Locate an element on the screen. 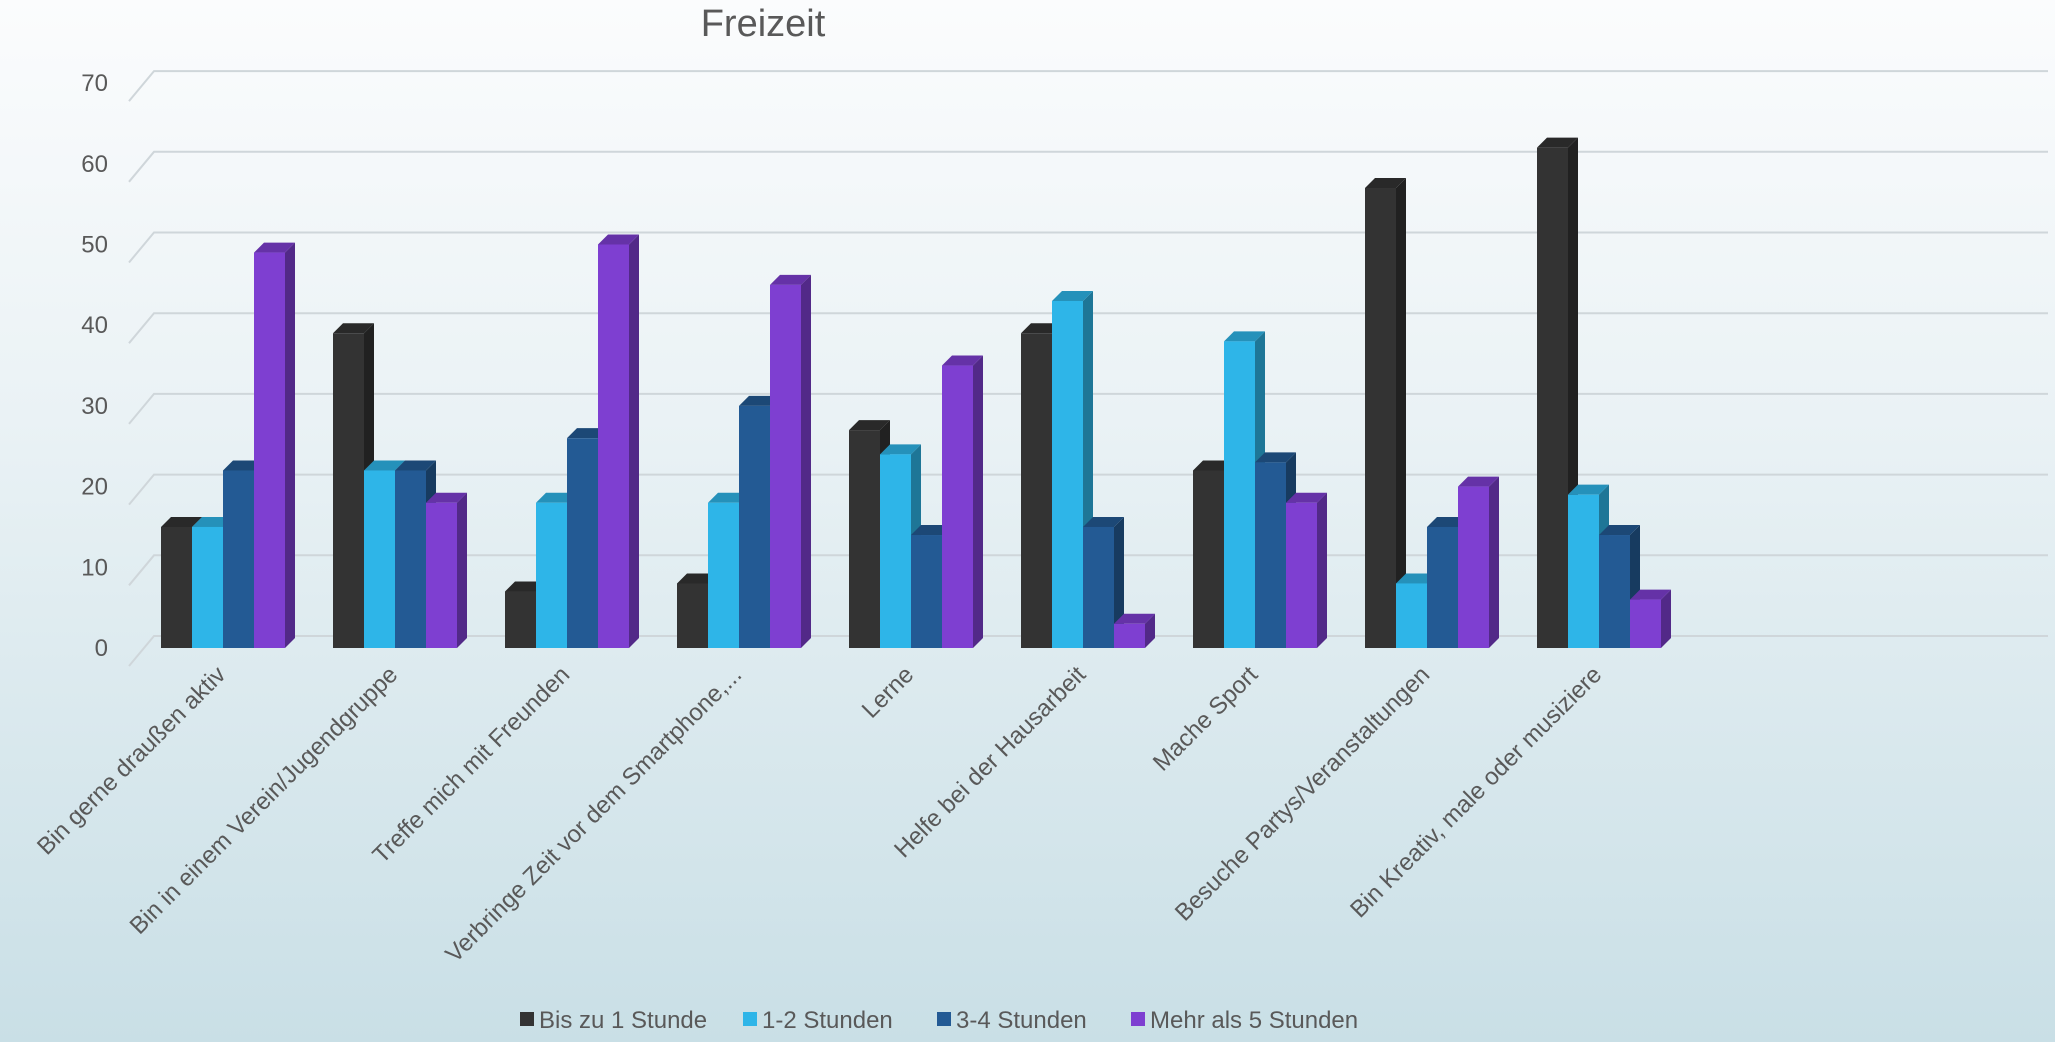 The image size is (2055, 1042). legend-label: 1-2 Stunden is located at coordinates (827, 1020).